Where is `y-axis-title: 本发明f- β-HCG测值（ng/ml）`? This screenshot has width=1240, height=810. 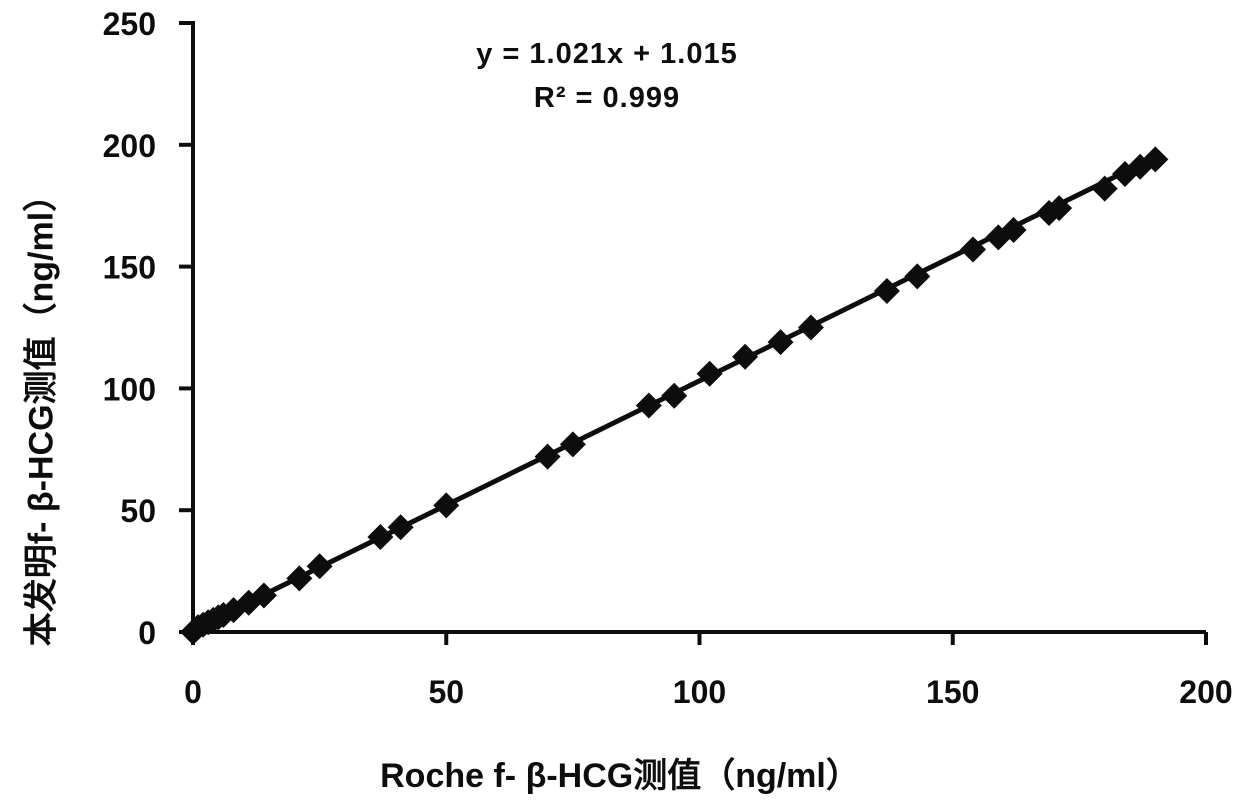 y-axis-title: 本发明f- β-HCG测值（ng/ml） is located at coordinates (41, 412).